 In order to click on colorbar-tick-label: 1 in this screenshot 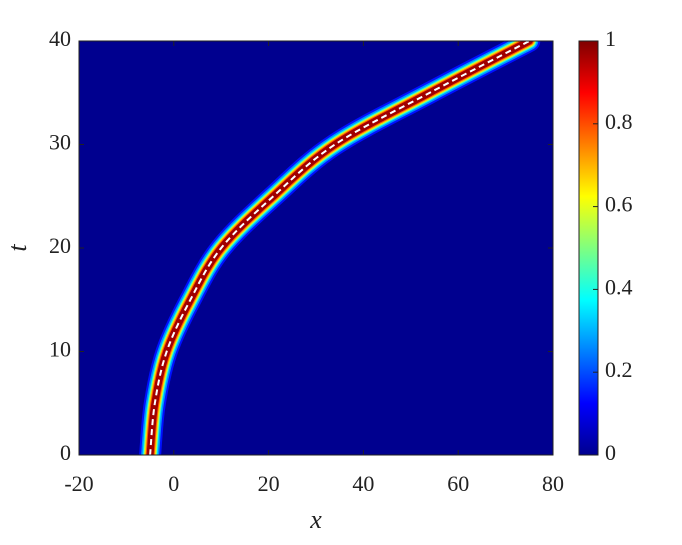, I will do `click(610, 38)`.